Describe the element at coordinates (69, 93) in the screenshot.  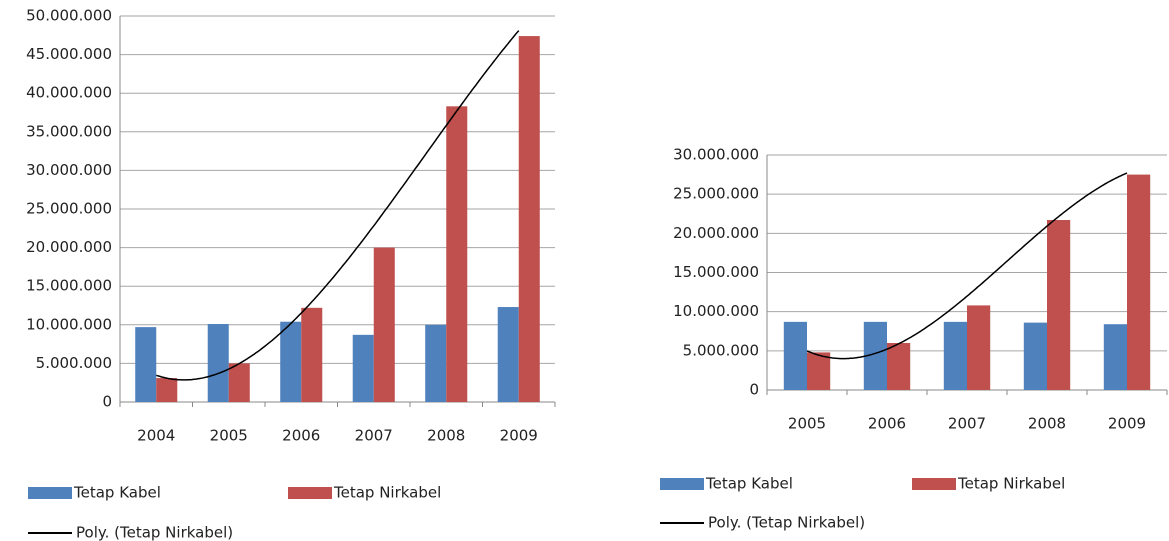
I see `y-tick-label: 40.000.000` at that location.